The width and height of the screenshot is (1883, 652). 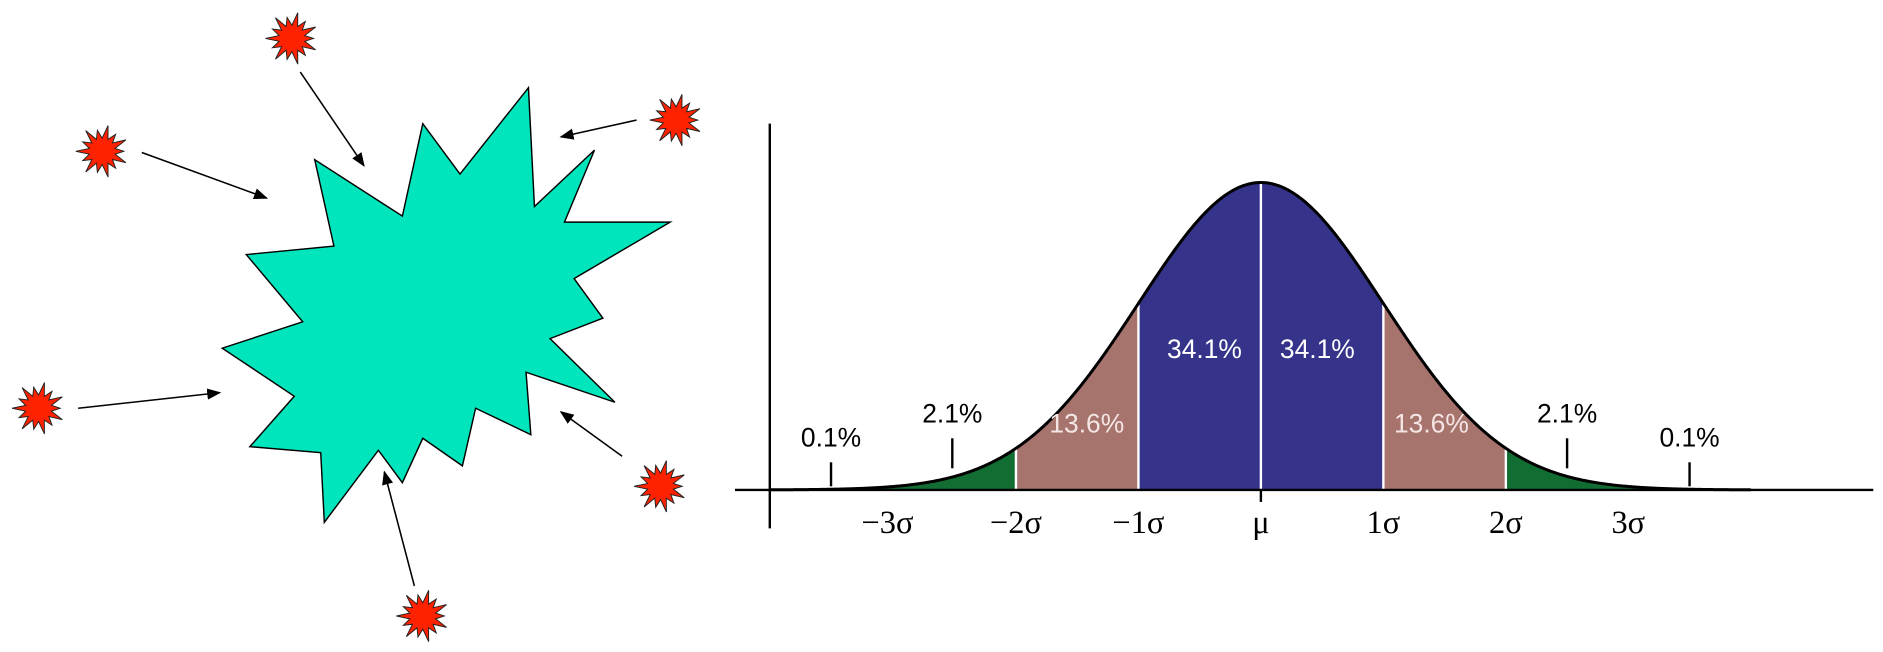 I want to click on axis-label: 2σ, so click(x=1506, y=523).